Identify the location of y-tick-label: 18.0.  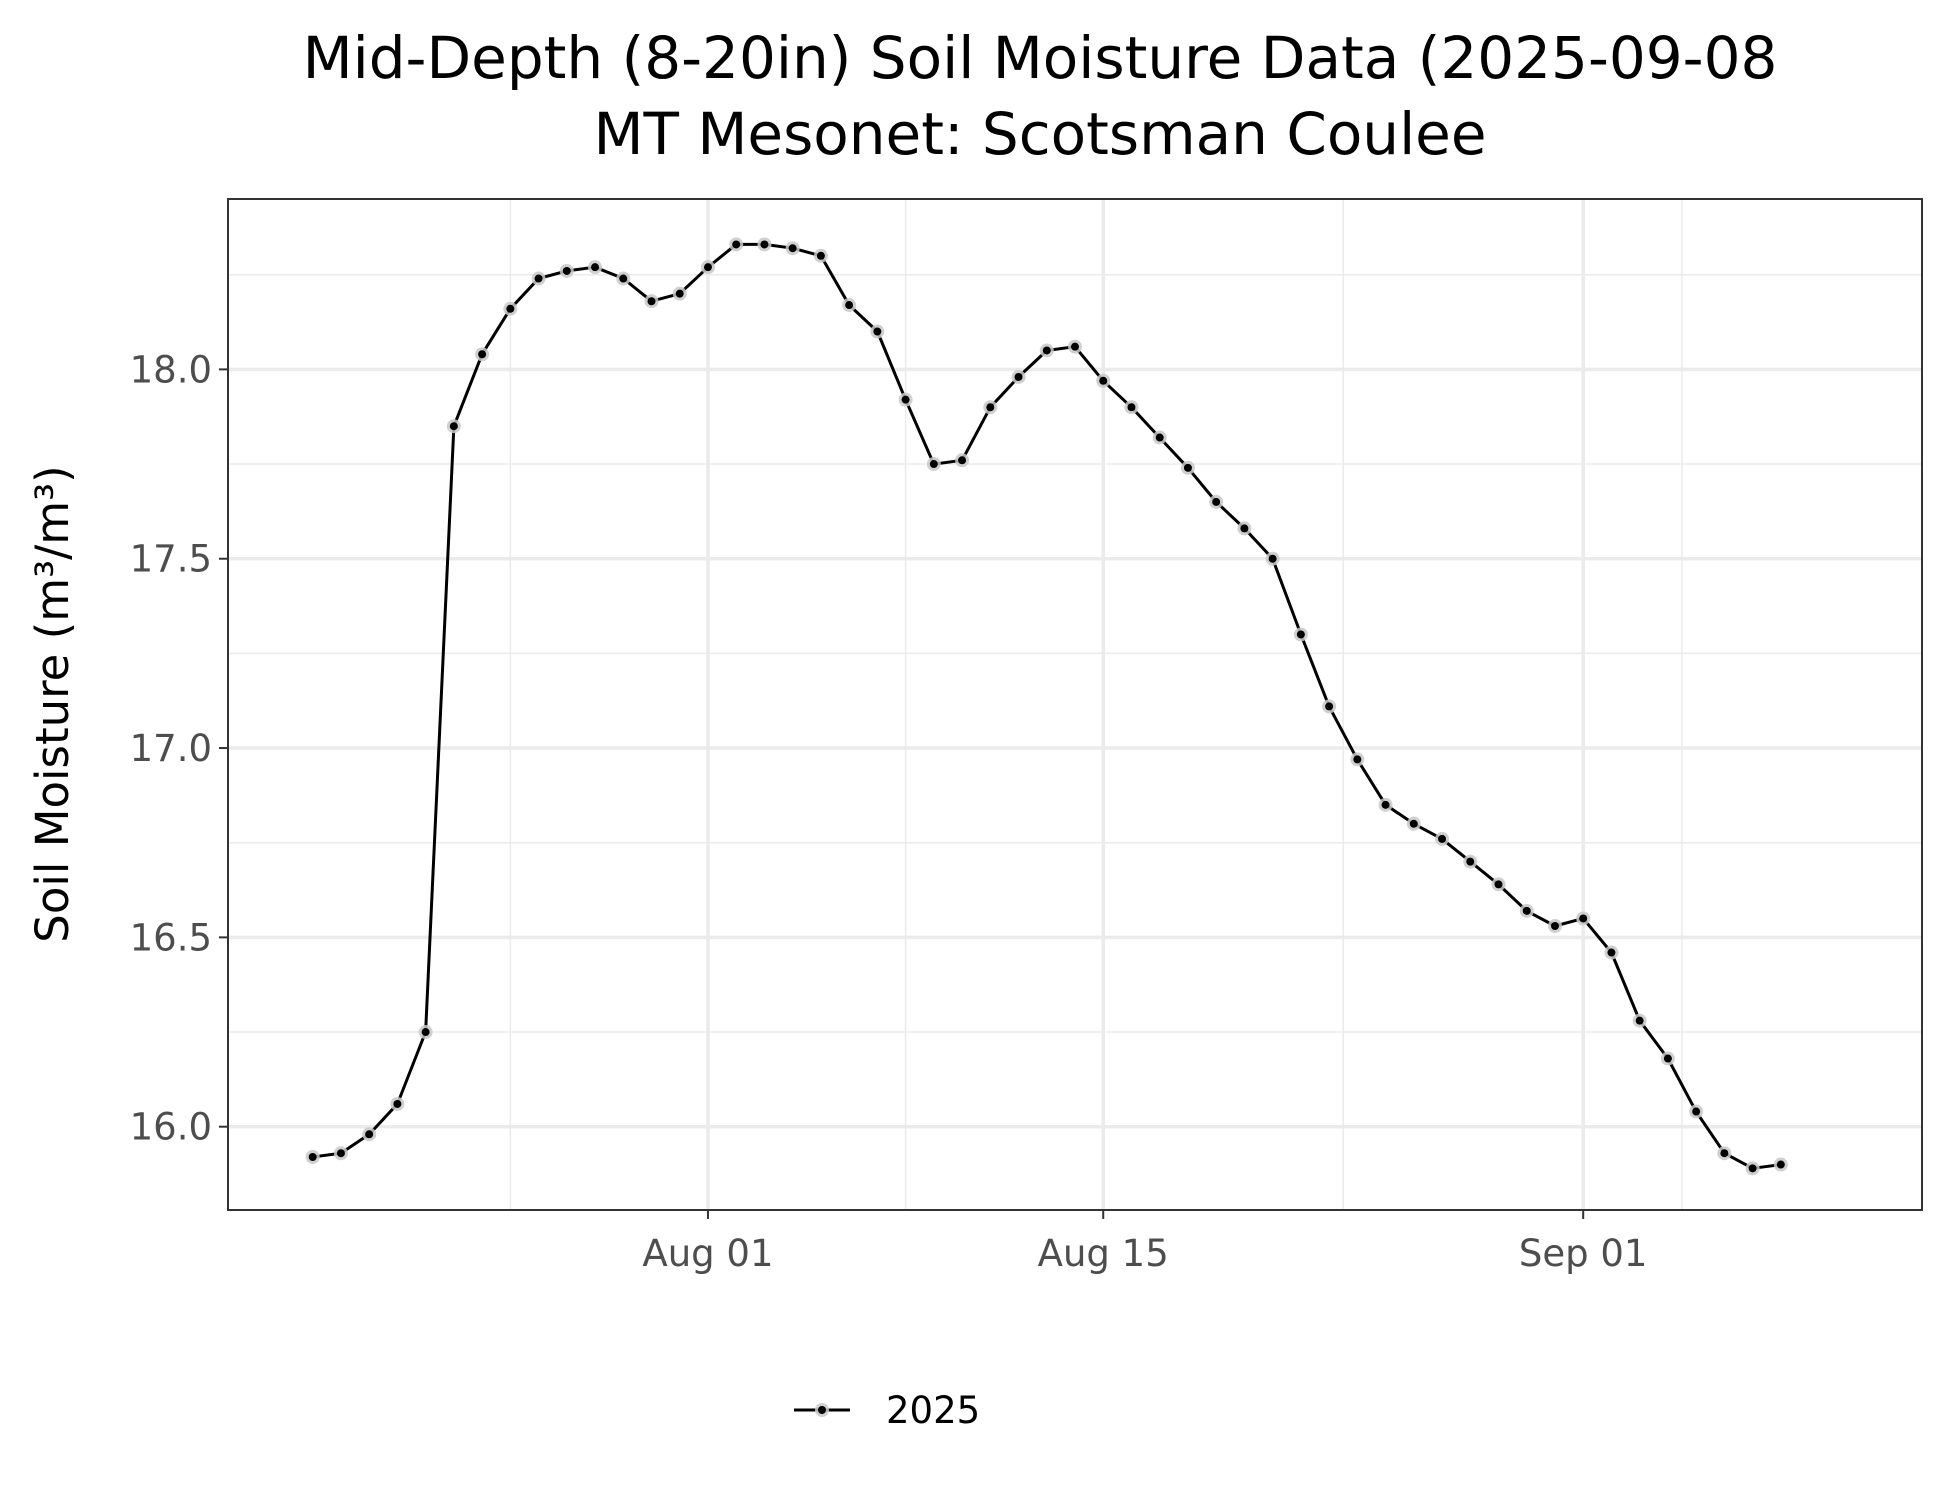
(171, 369).